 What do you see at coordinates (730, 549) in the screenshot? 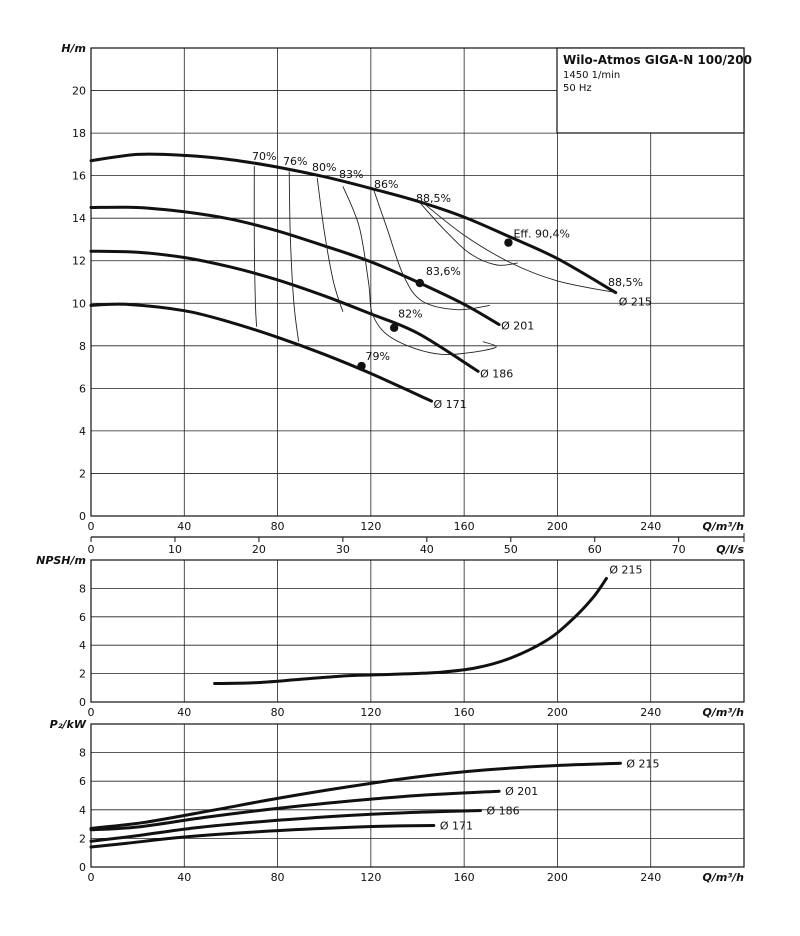
I see `ls-axis-title: Q/l/s` at bounding box center [730, 549].